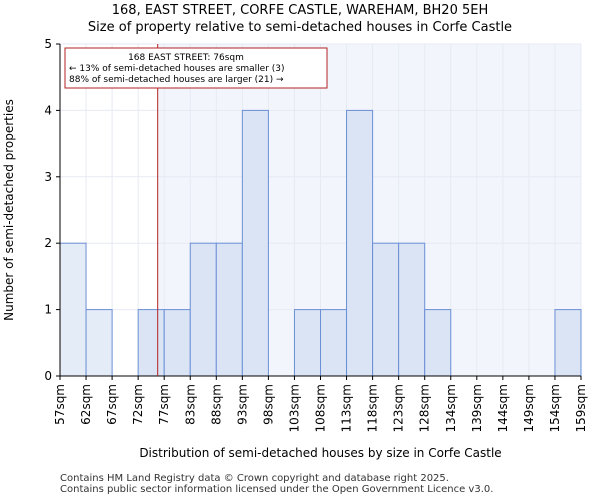  What do you see at coordinates (347, 408) in the screenshot?
I see `x-tick-label: 113sqm` at bounding box center [347, 408].